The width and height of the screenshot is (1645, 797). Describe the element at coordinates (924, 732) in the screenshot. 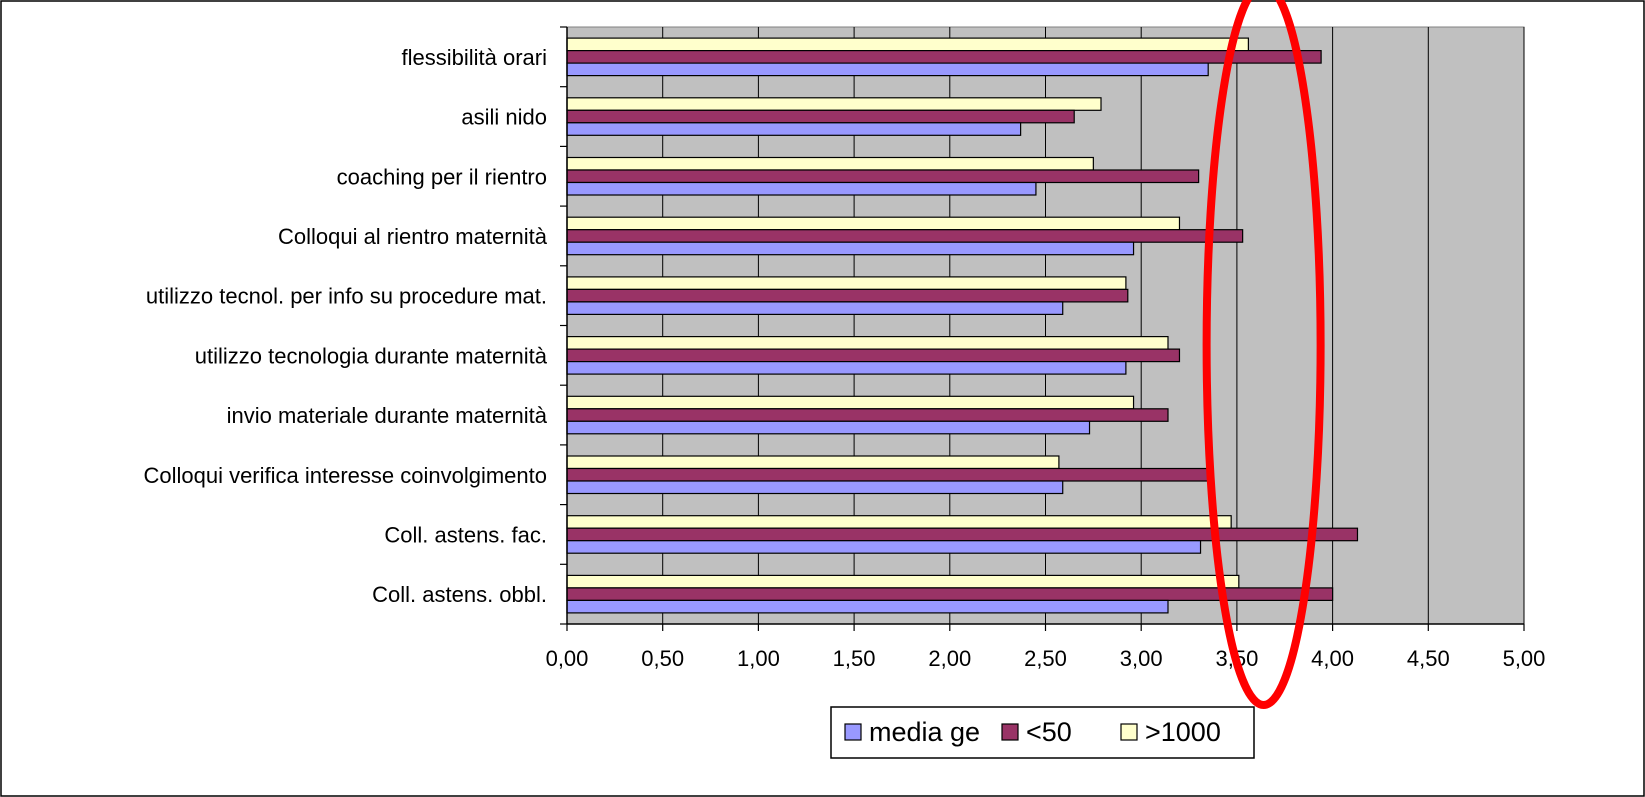

I see `legend-label: media ge` at that location.